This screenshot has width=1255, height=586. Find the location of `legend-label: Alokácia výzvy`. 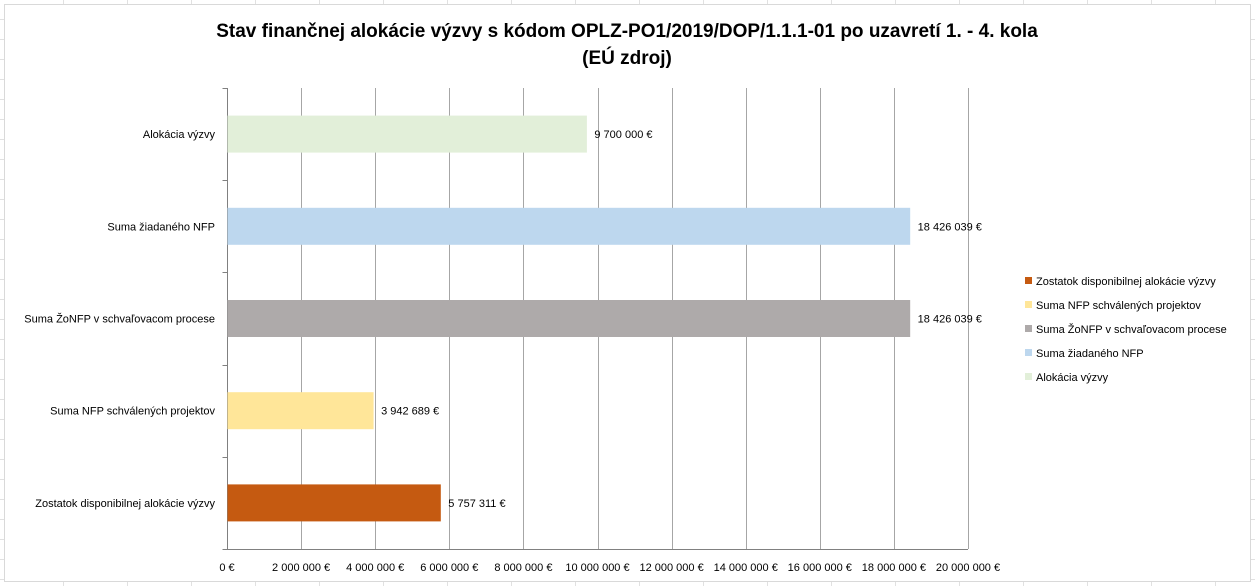

legend-label: Alokácia výzvy is located at coordinates (1072, 378).